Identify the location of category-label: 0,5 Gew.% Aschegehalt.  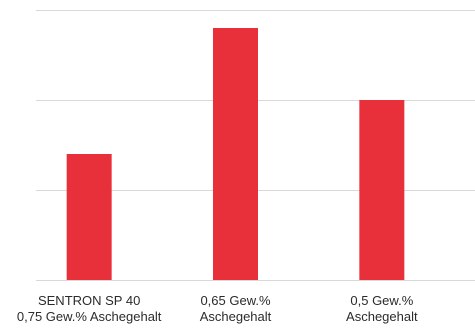
(382, 308).